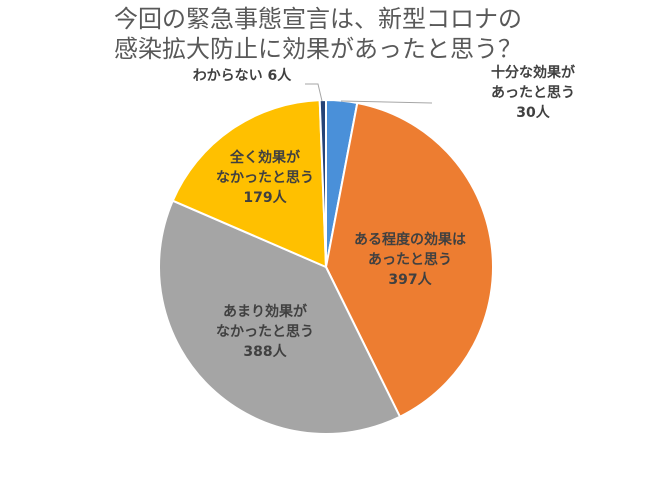 The image size is (650, 494). Describe the element at coordinates (265, 351) in the screenshot. I see `slice-label-3-line-3: 388人` at that location.